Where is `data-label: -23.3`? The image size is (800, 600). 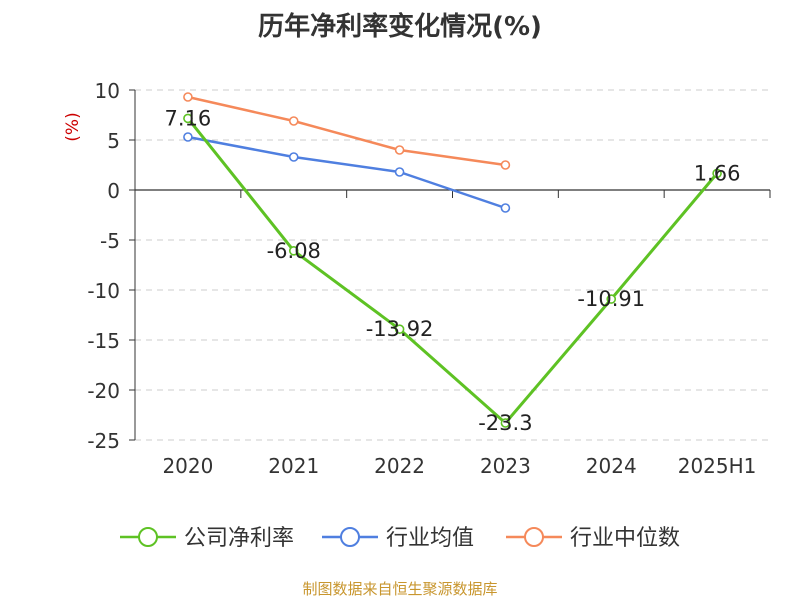
data-label: -23.3 is located at coordinates (505, 423).